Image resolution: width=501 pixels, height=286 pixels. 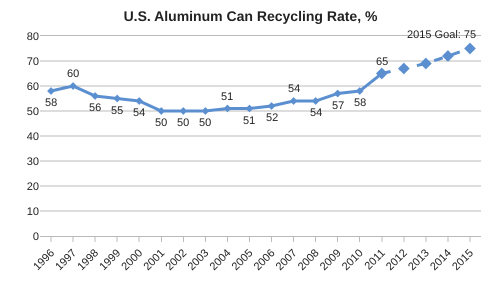 I want to click on data-label: 52, so click(x=272, y=118).